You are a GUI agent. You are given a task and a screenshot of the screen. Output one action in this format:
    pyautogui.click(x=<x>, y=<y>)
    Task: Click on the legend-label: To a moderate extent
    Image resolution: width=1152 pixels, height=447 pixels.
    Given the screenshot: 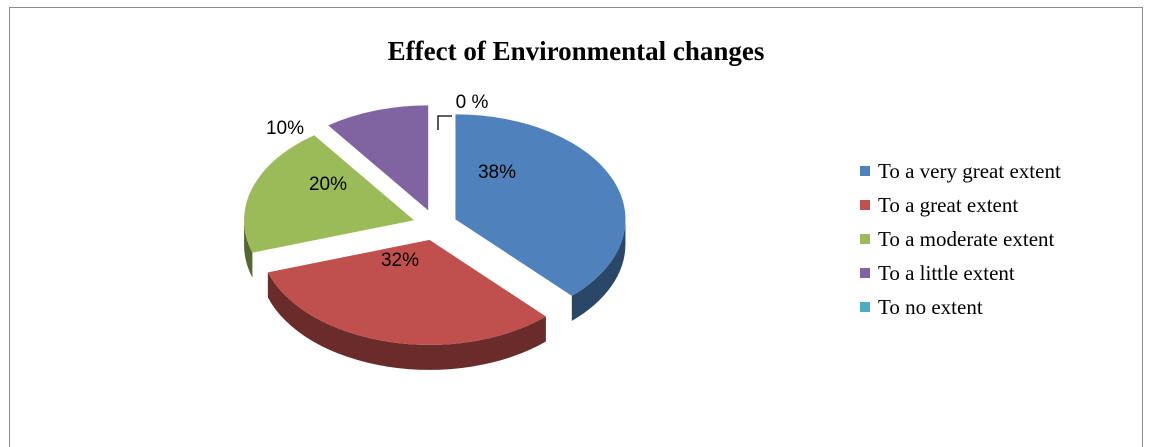 What is the action you would take?
    pyautogui.click(x=966, y=238)
    